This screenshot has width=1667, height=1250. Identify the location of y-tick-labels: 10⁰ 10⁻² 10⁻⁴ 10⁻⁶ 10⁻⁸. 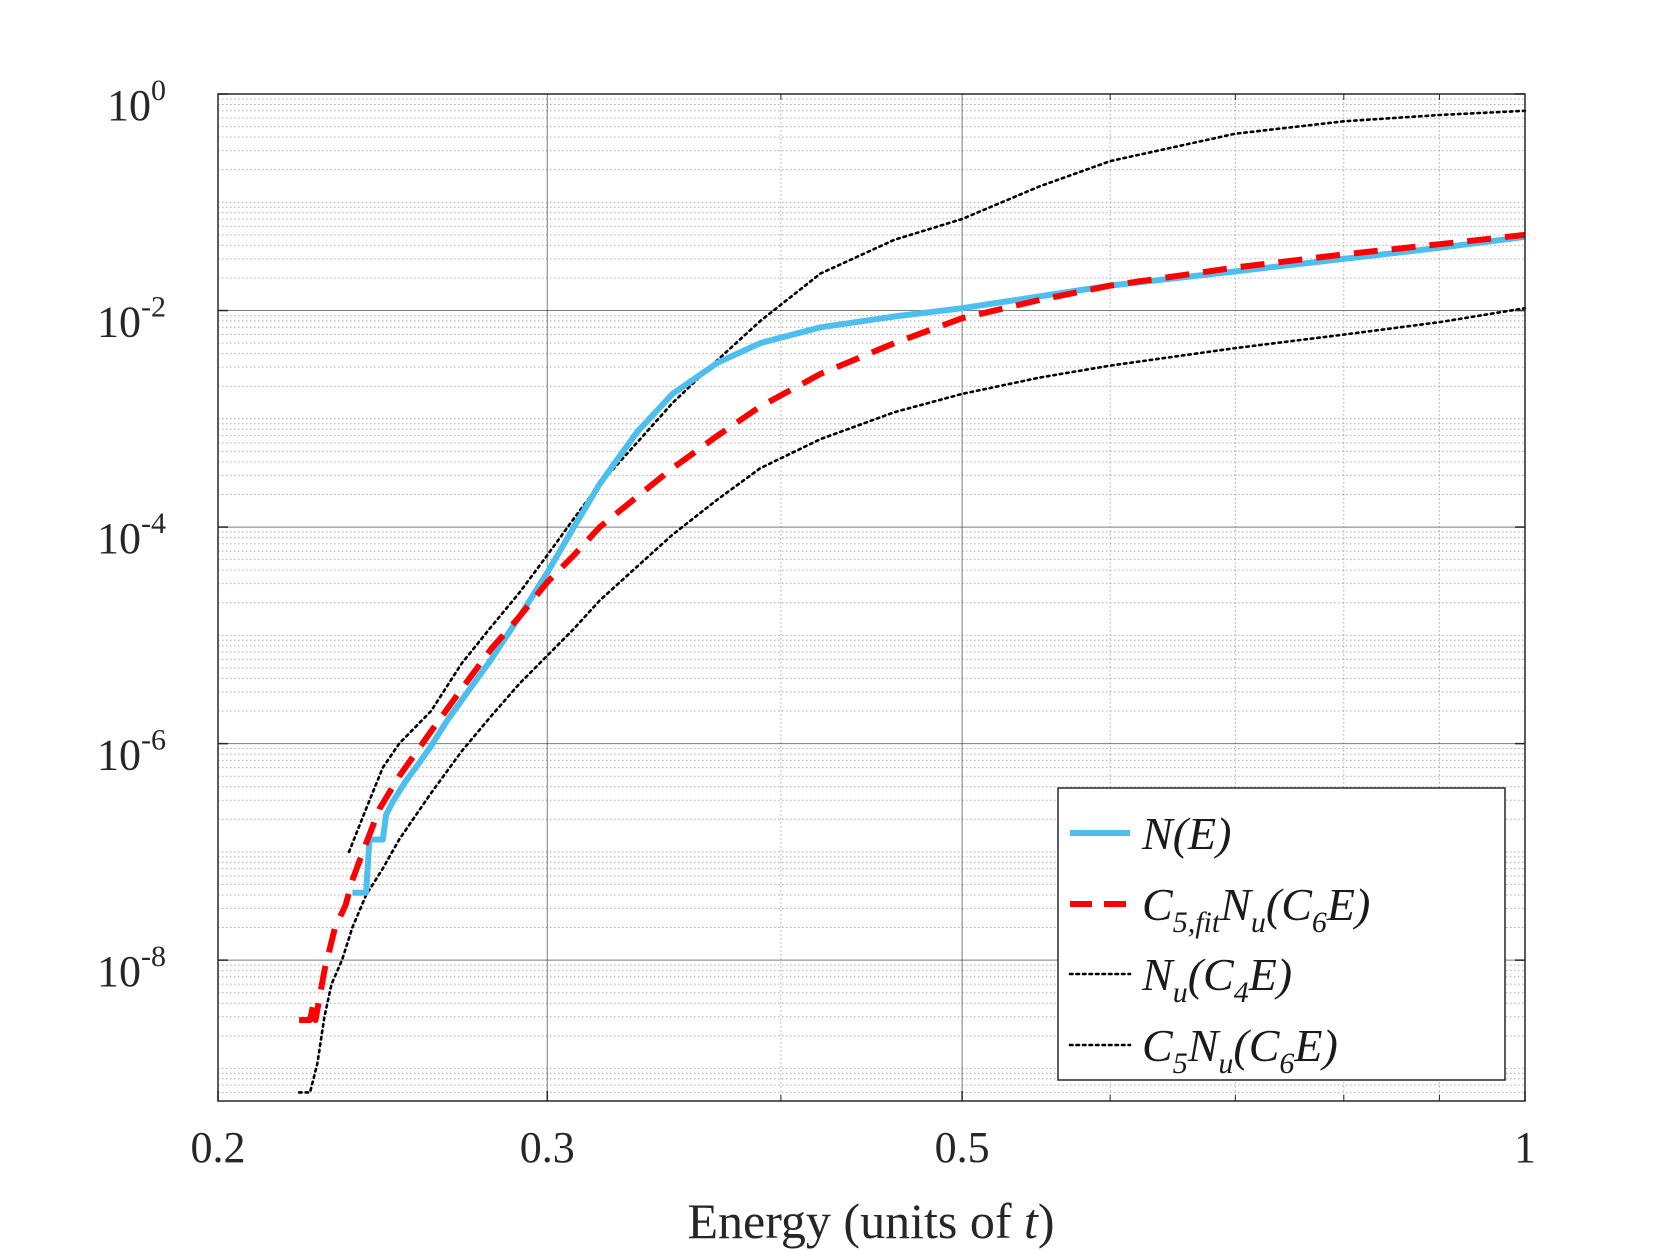
(131, 535).